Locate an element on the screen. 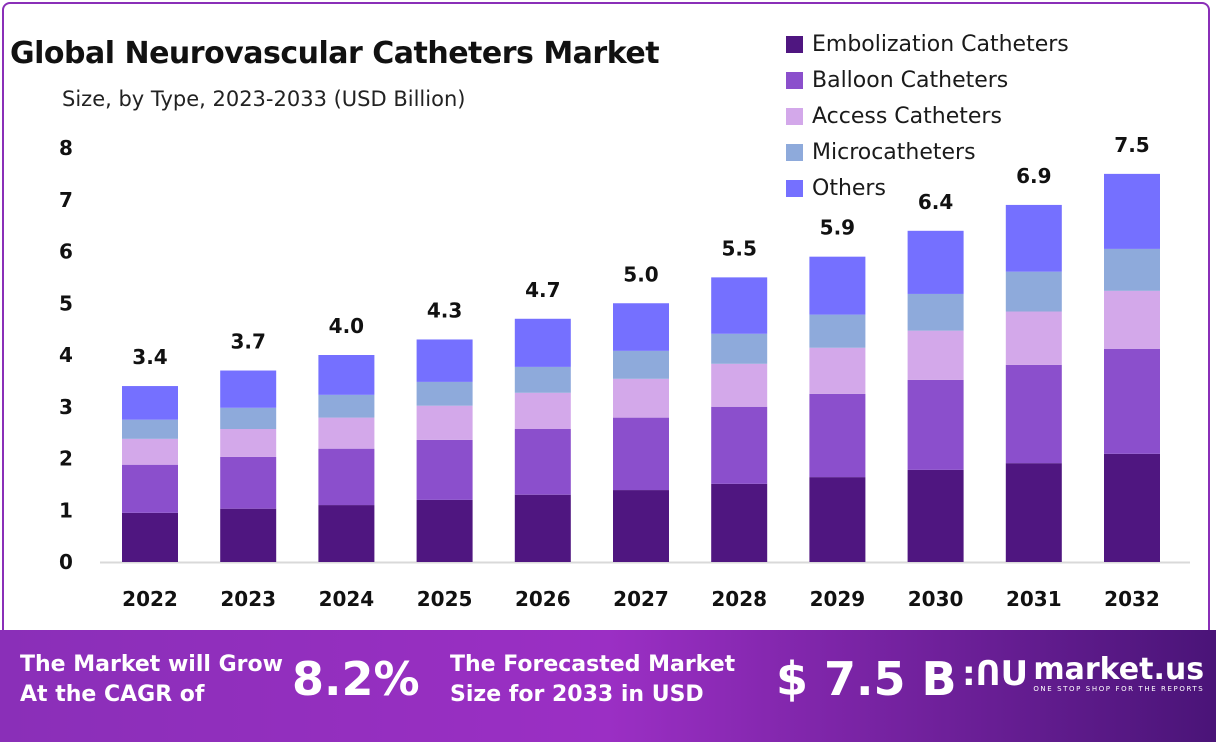 The height and width of the screenshot is (742, 1216). y-tick-label: 6 is located at coordinates (66, 252).